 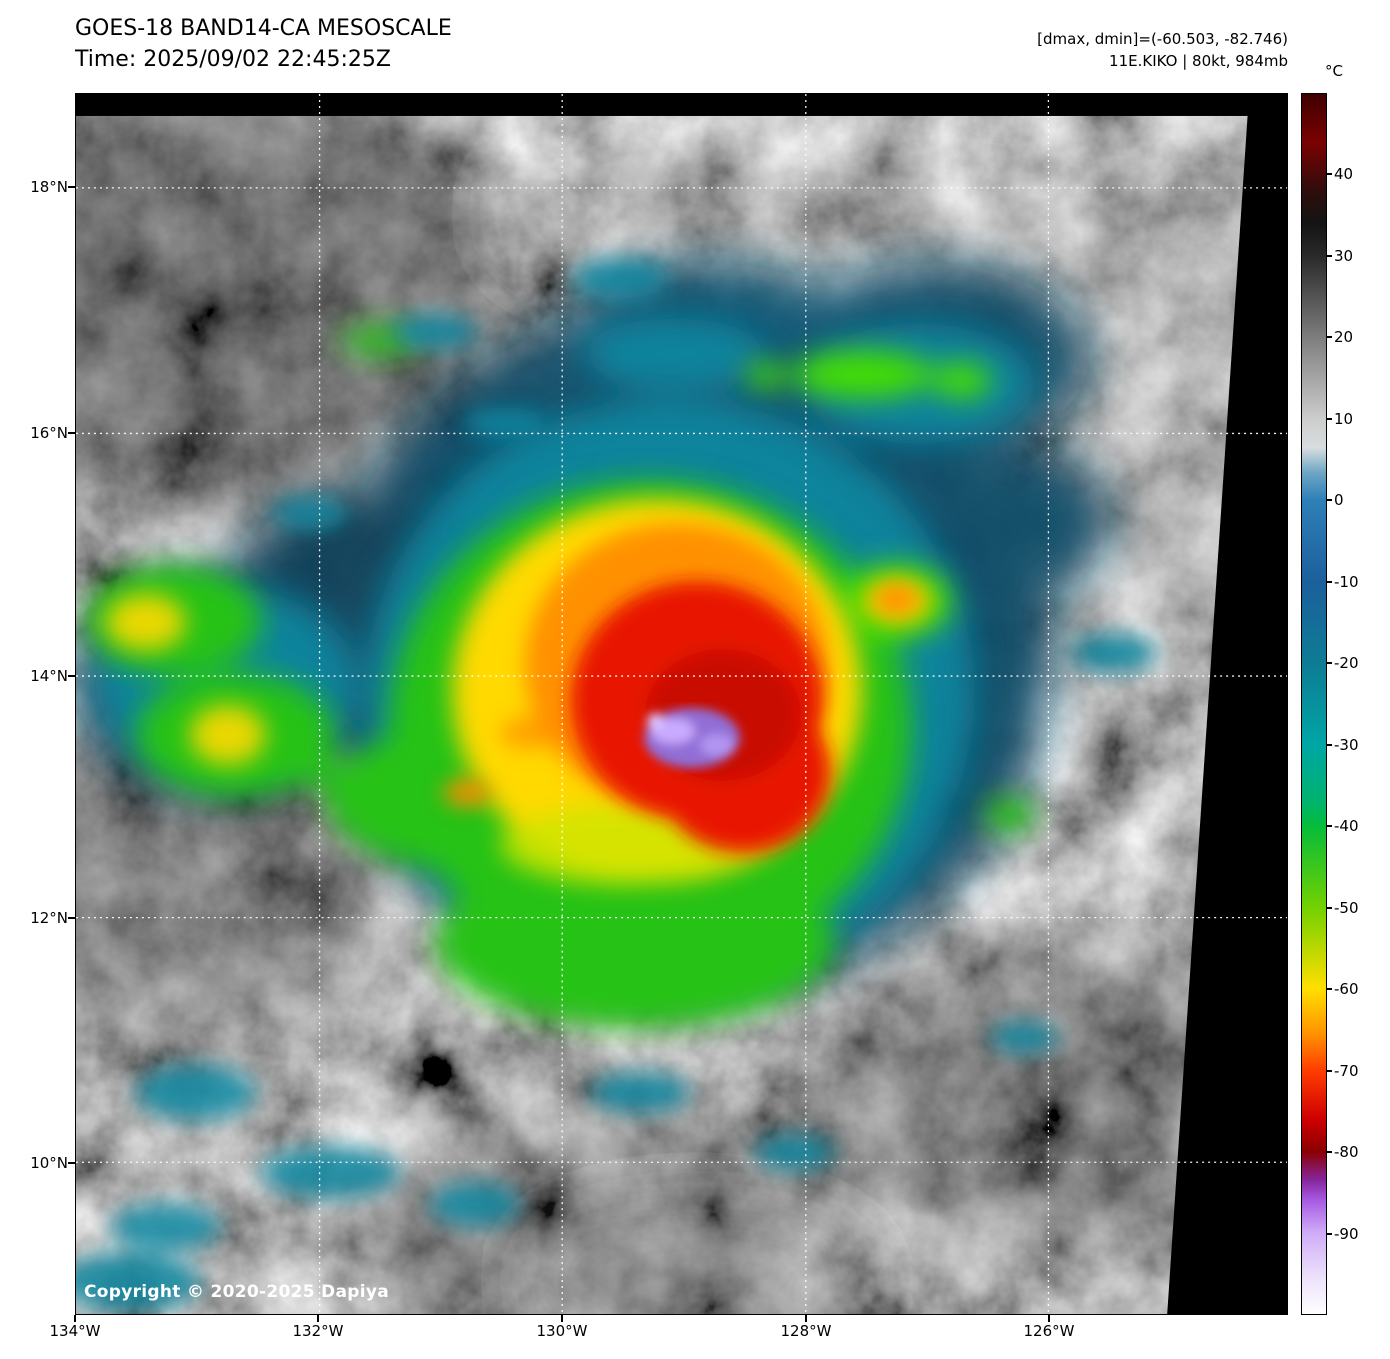 I want to click on colorbar-tick-label: -70, so click(x=1346, y=1071).